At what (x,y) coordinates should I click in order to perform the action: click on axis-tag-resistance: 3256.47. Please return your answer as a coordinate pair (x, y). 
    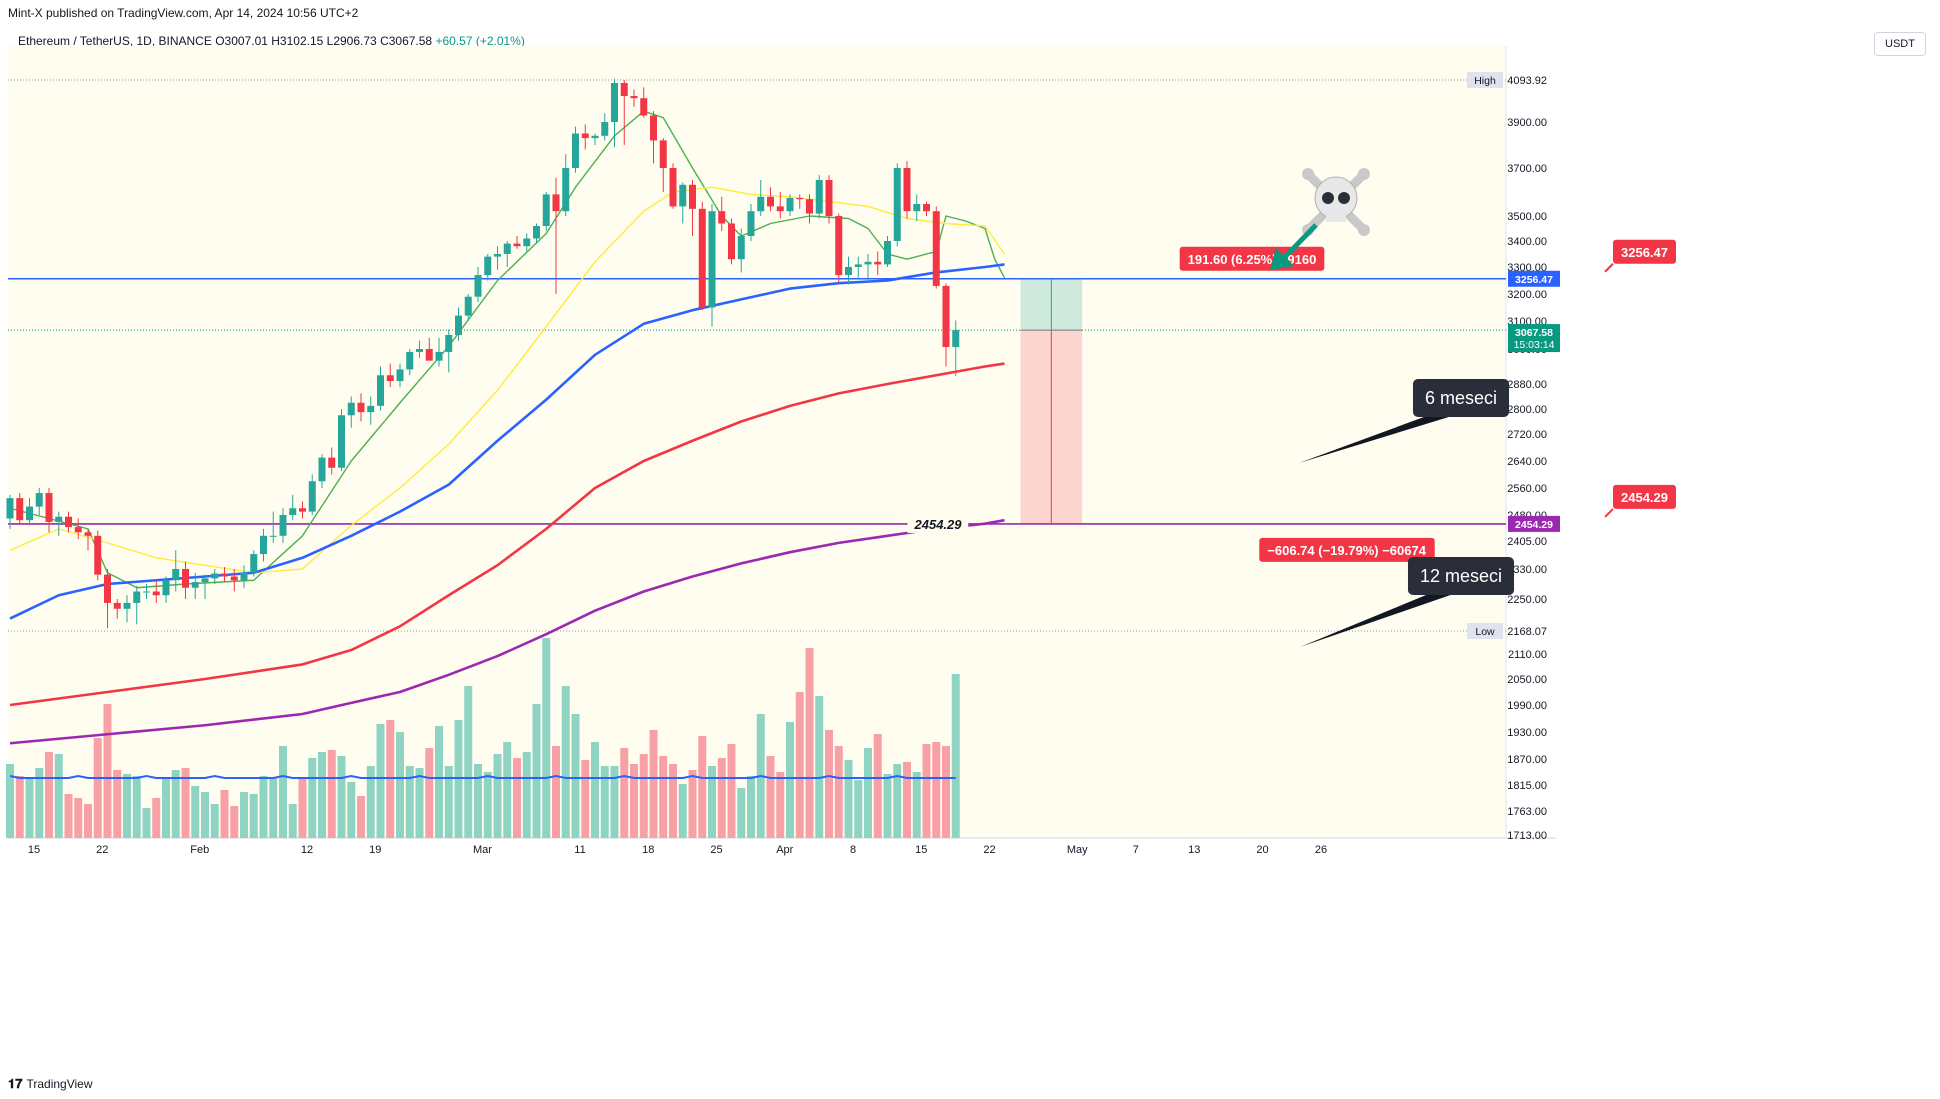
    Looking at the image, I should click on (1534, 278).